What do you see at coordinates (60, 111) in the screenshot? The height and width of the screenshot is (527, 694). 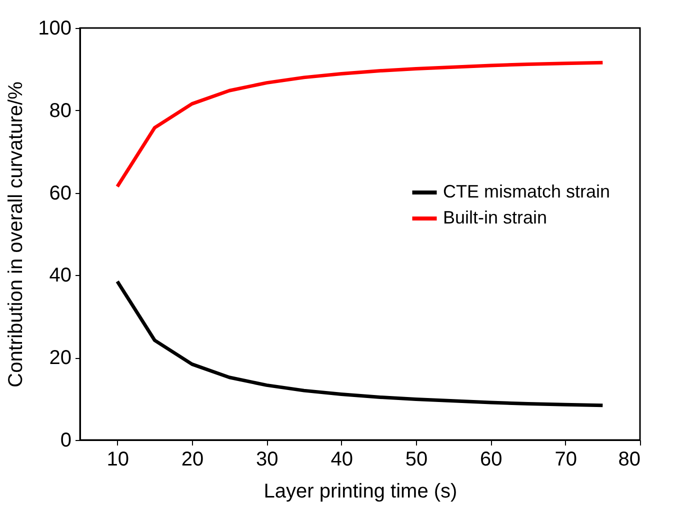 I see `y-tick-label: 80` at bounding box center [60, 111].